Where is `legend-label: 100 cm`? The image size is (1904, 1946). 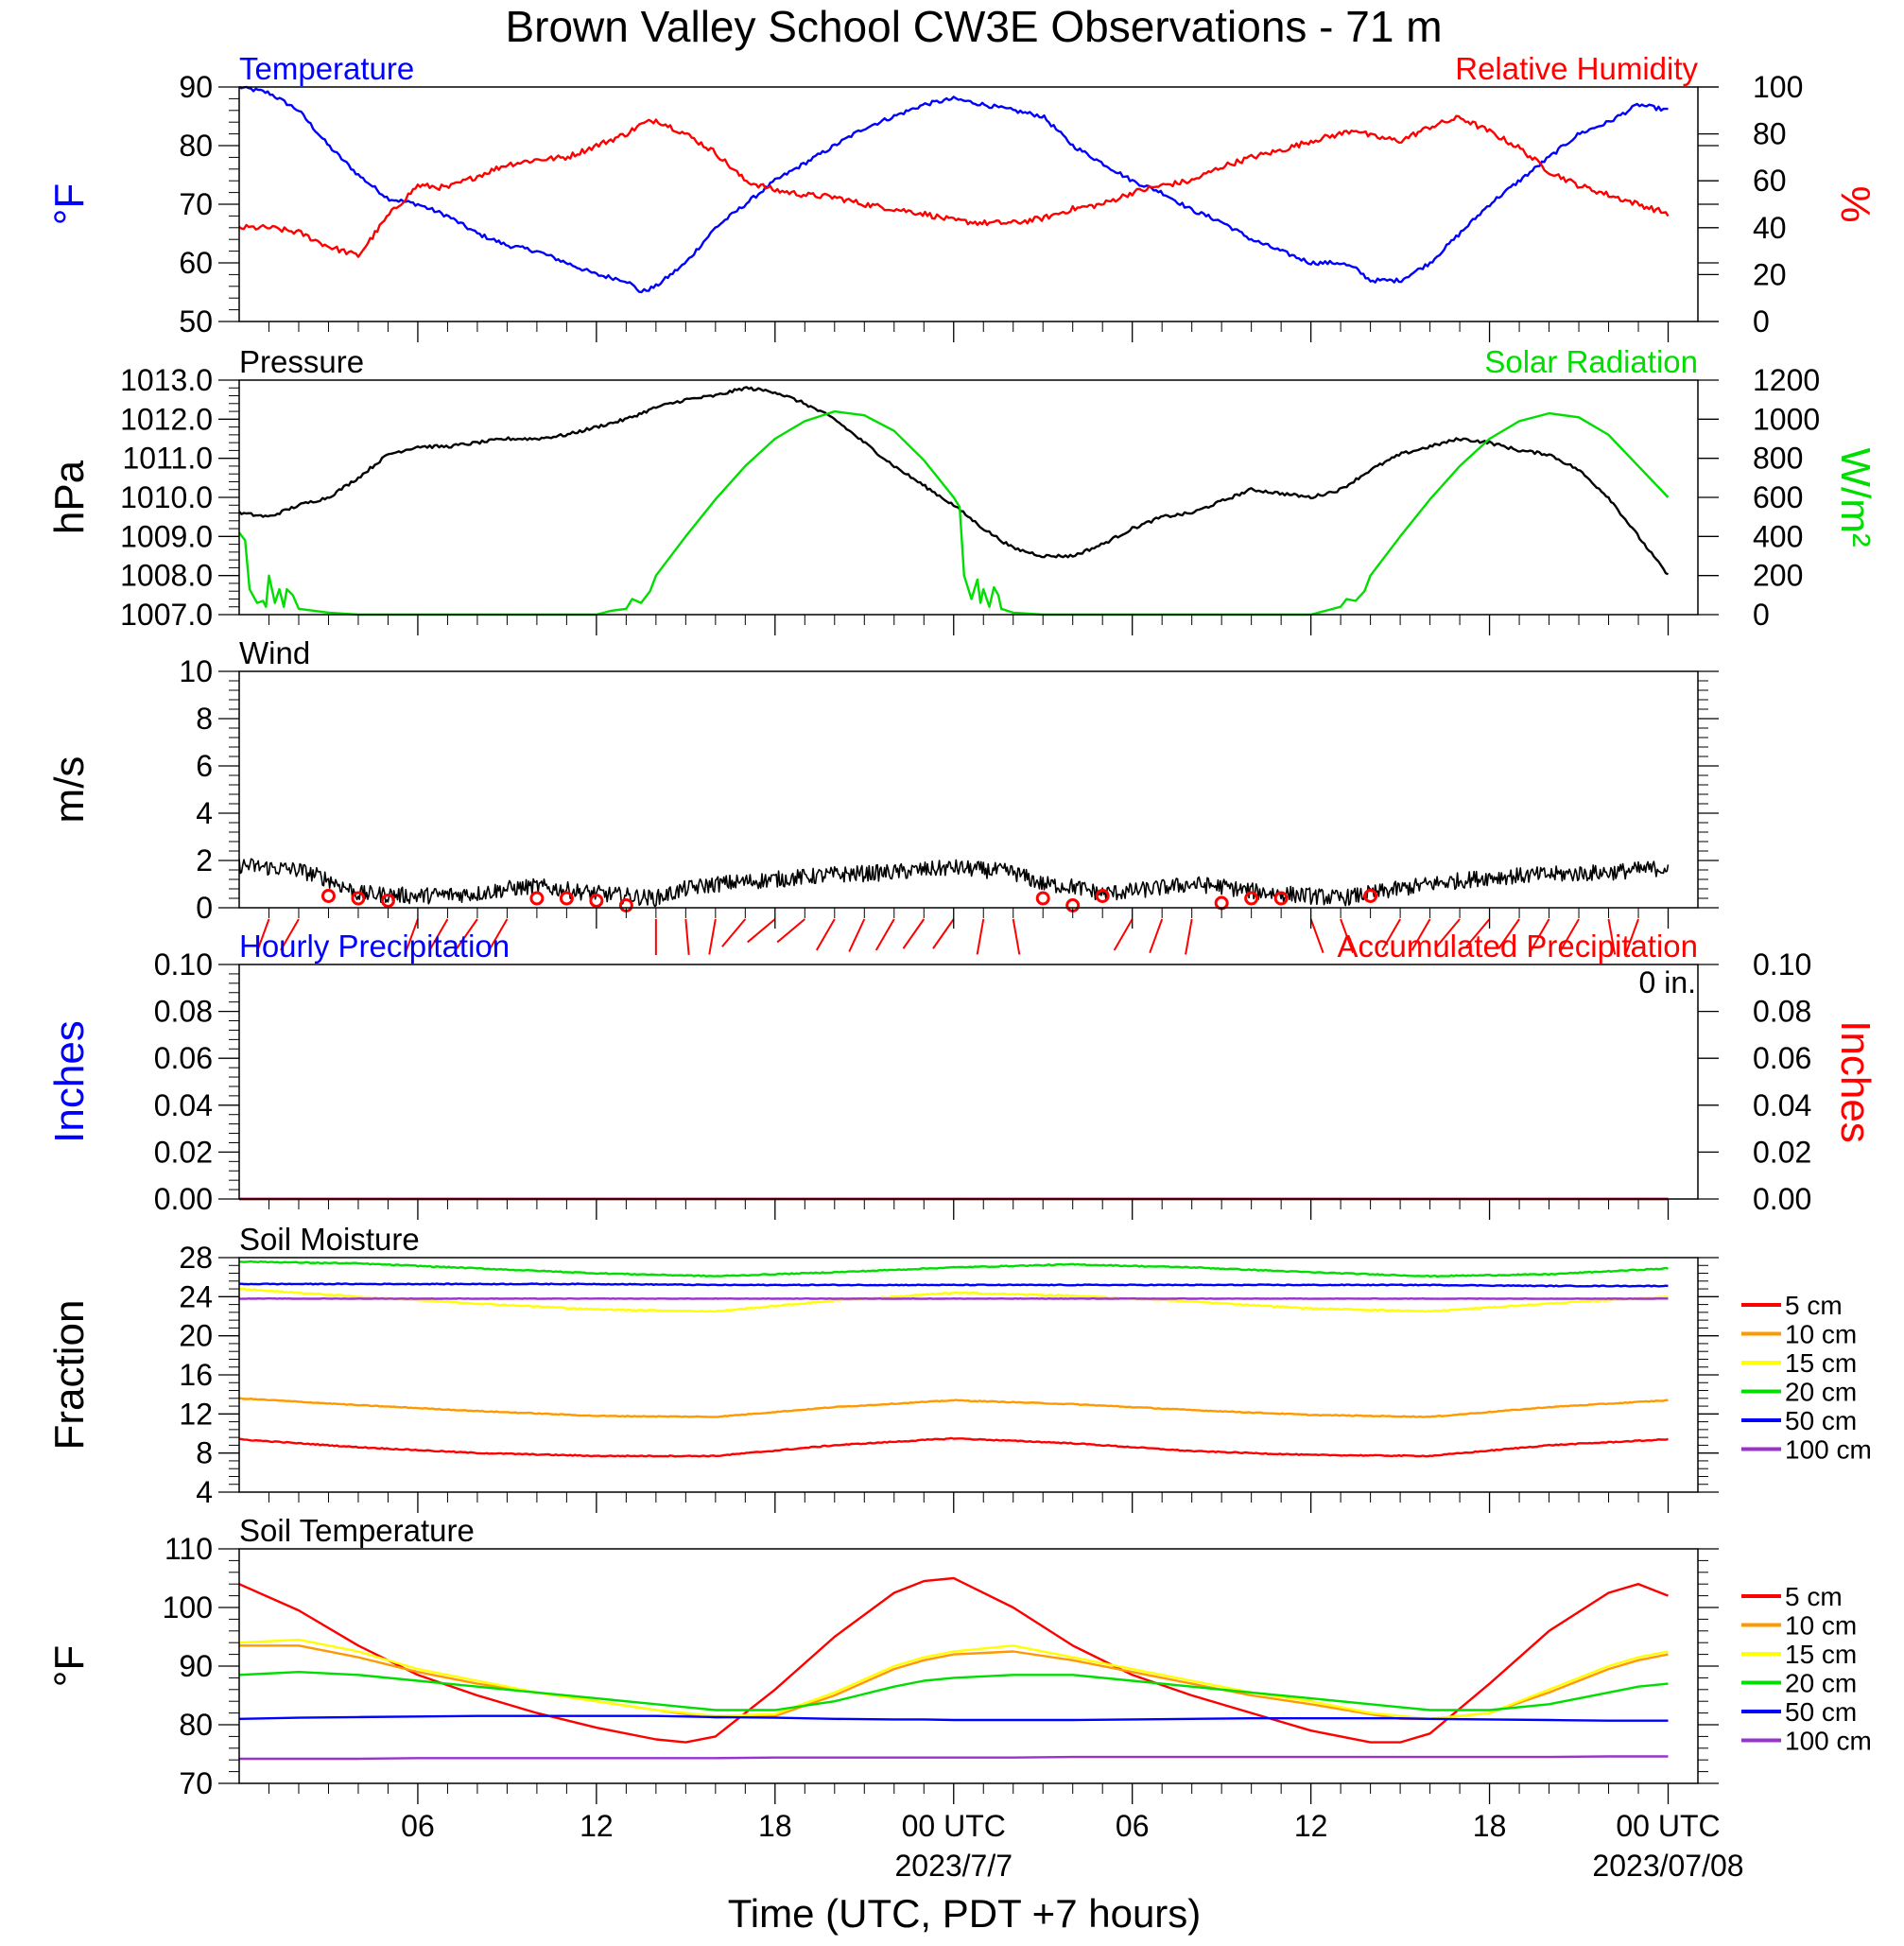 legend-label: 100 cm is located at coordinates (1828, 1450).